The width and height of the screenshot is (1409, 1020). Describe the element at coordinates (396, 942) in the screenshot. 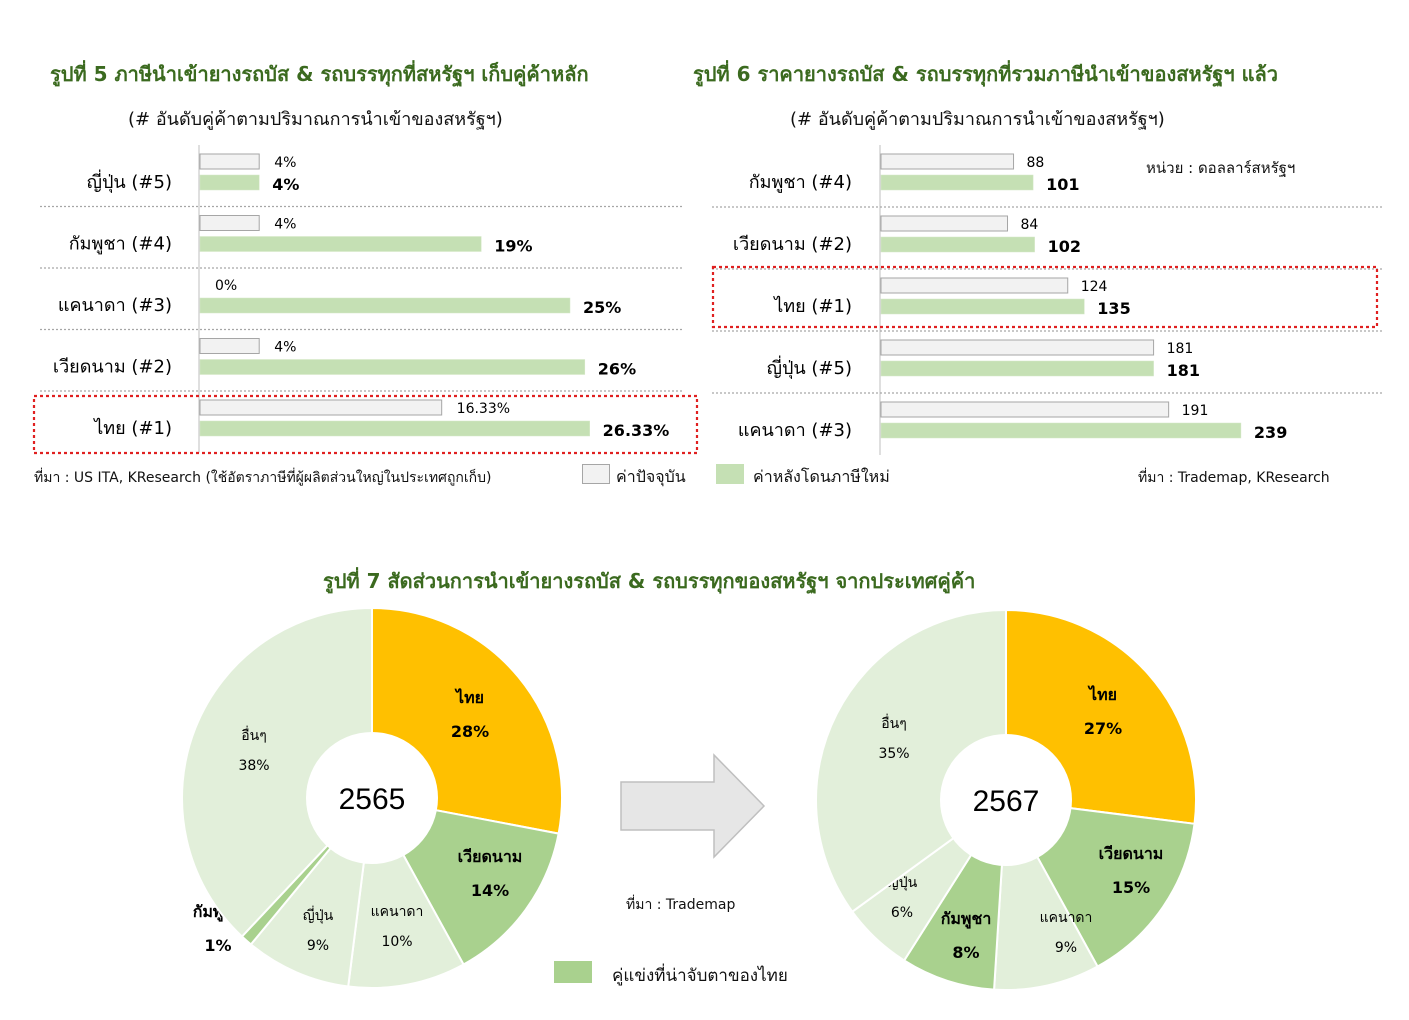

I see `pie2565-slice-value: 10%` at that location.